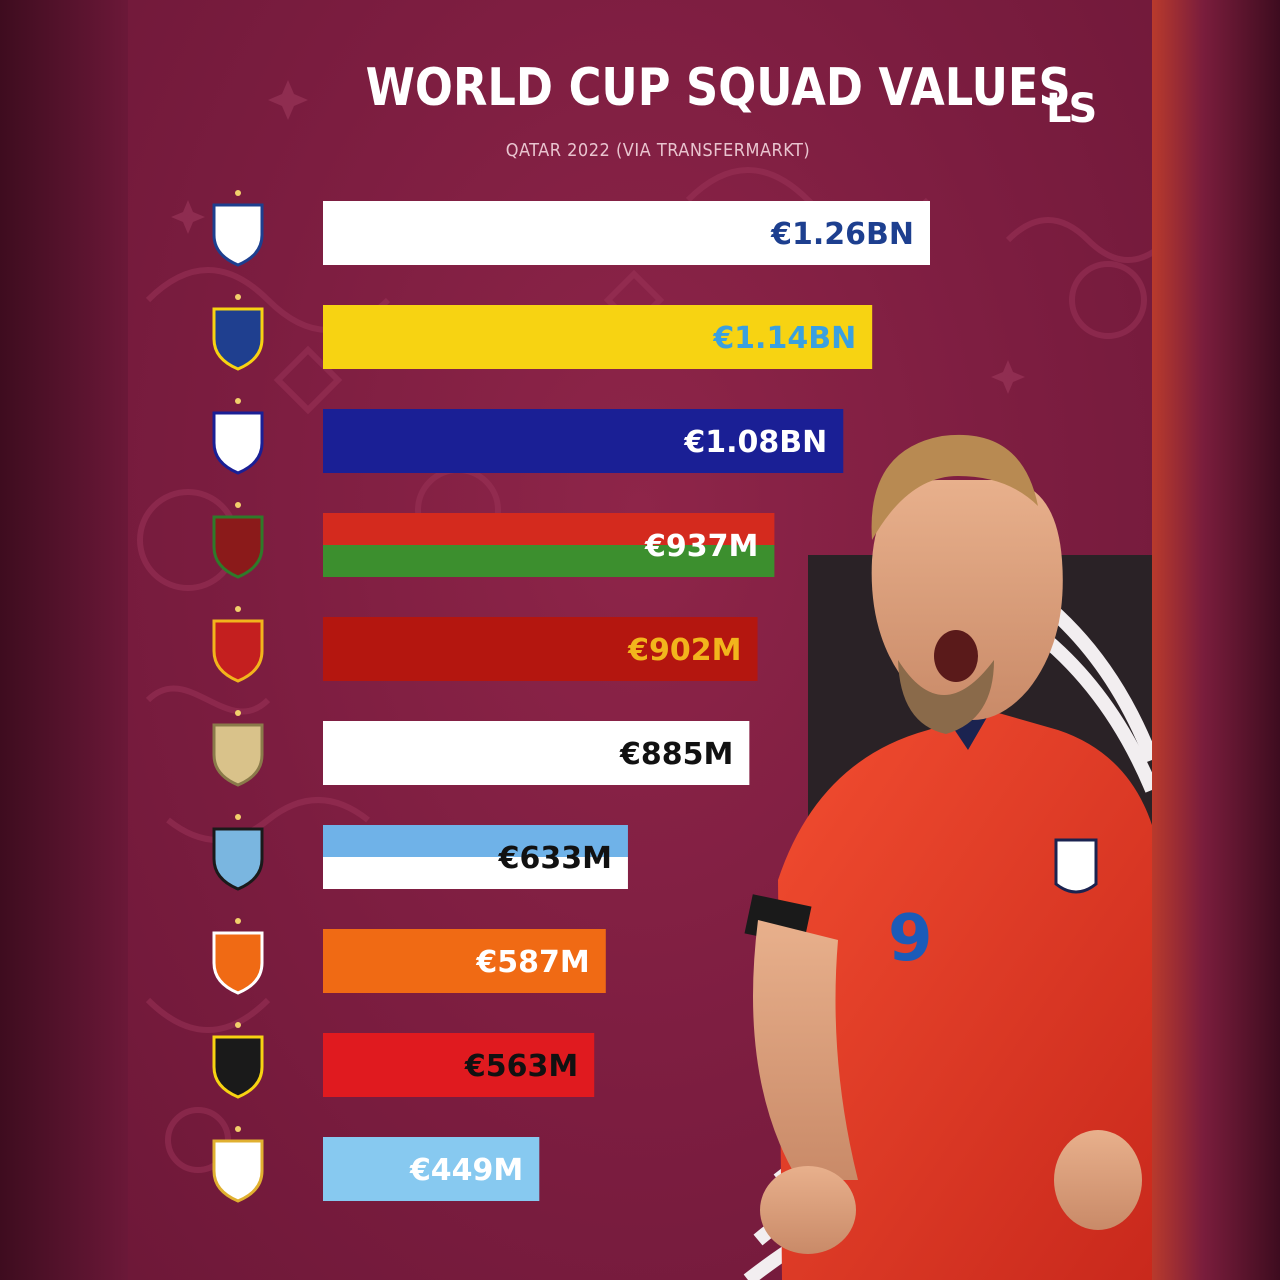 This screenshot has height=1280, width=1280. I want to click on data-label-spain: €902M, so click(684, 650).